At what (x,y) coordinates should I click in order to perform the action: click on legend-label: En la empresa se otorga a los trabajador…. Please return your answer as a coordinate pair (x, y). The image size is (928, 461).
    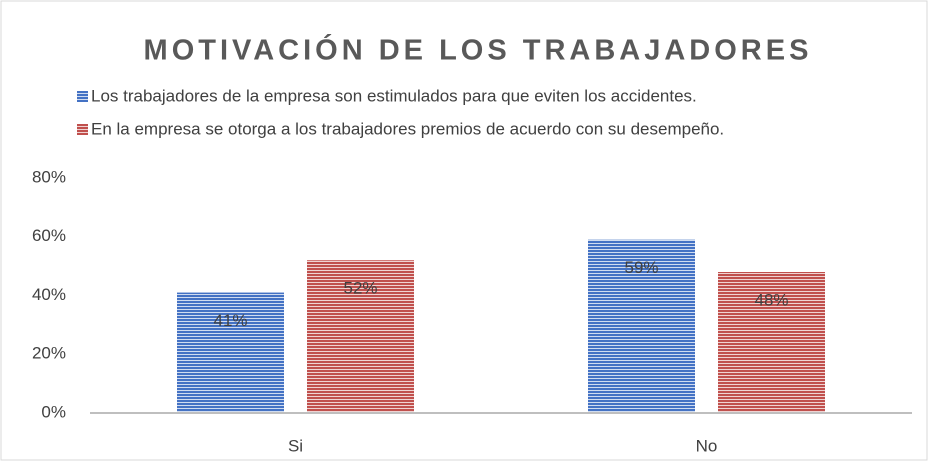
    Looking at the image, I should click on (407, 128).